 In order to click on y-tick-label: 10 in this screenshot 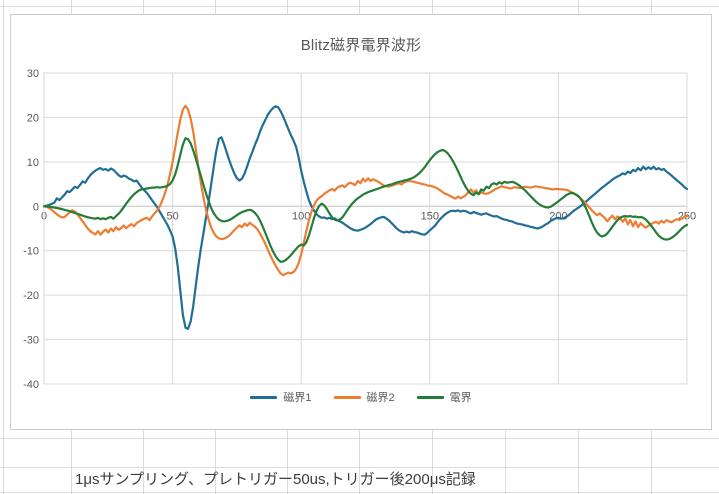, I will do `click(33, 163)`.